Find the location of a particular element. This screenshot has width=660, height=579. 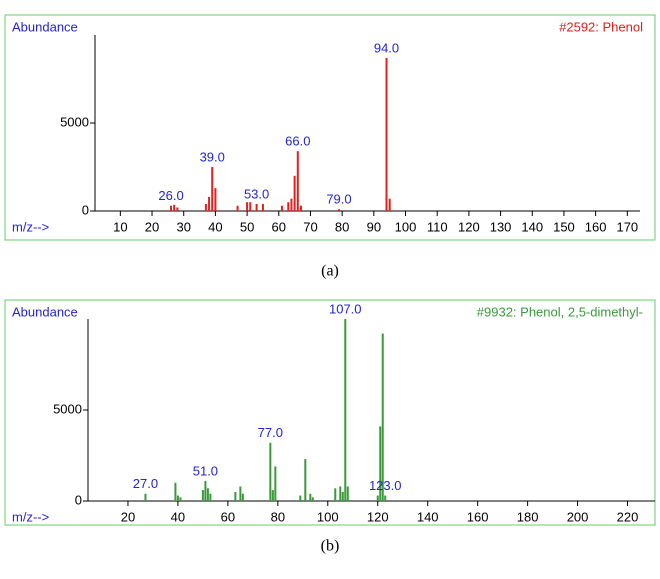

x-tick-label: 180 is located at coordinates (528, 516).